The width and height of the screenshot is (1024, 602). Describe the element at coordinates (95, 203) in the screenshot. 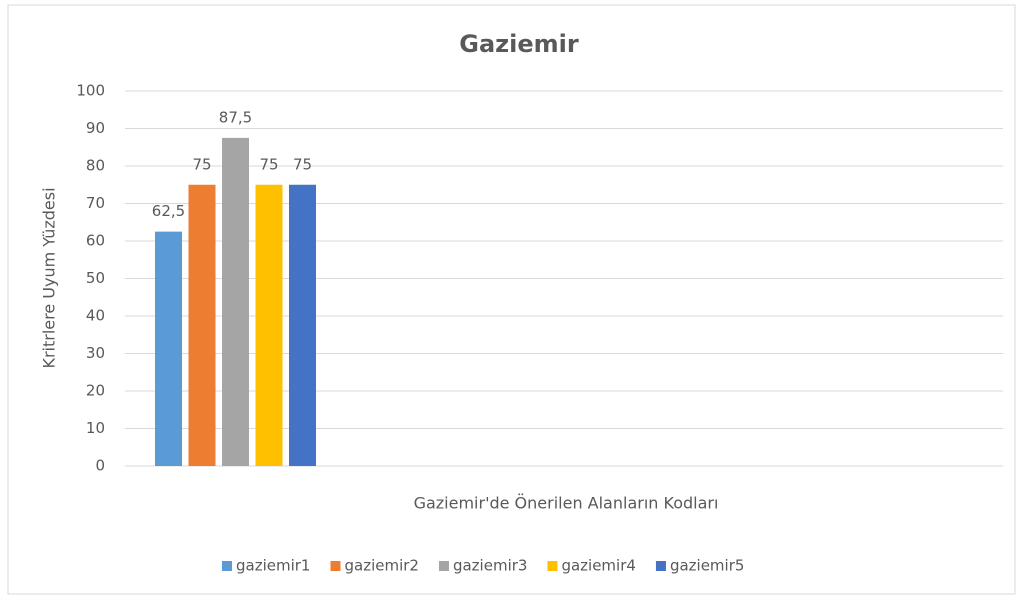

I see `y-tick-label: 70` at that location.